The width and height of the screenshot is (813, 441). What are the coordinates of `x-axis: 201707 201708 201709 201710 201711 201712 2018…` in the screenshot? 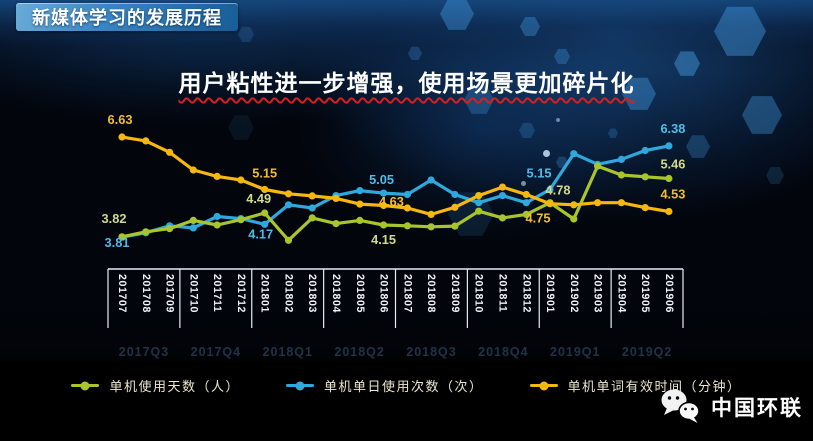 It's located at (395, 298).